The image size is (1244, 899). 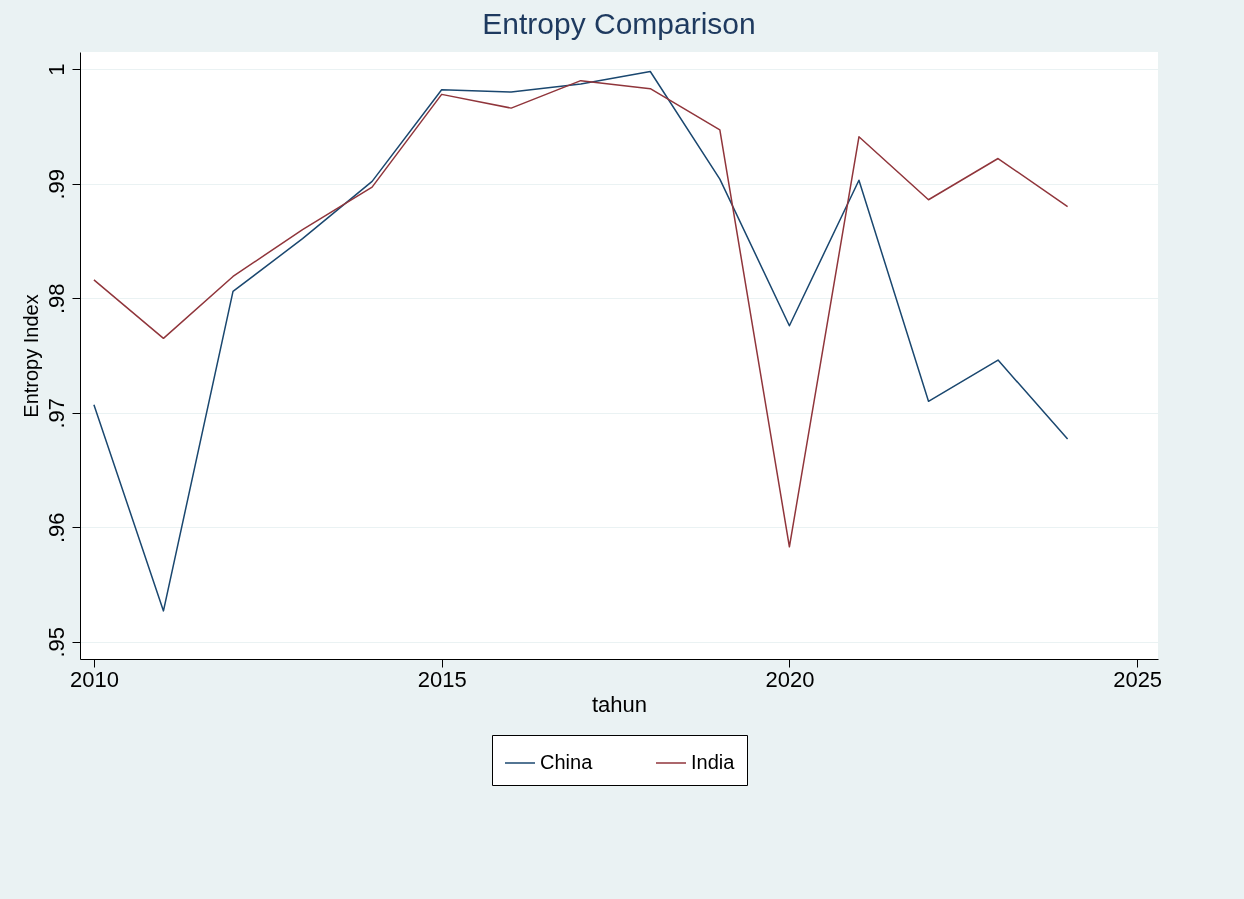 I want to click on y-tick-label: .95, so click(x=56, y=642).